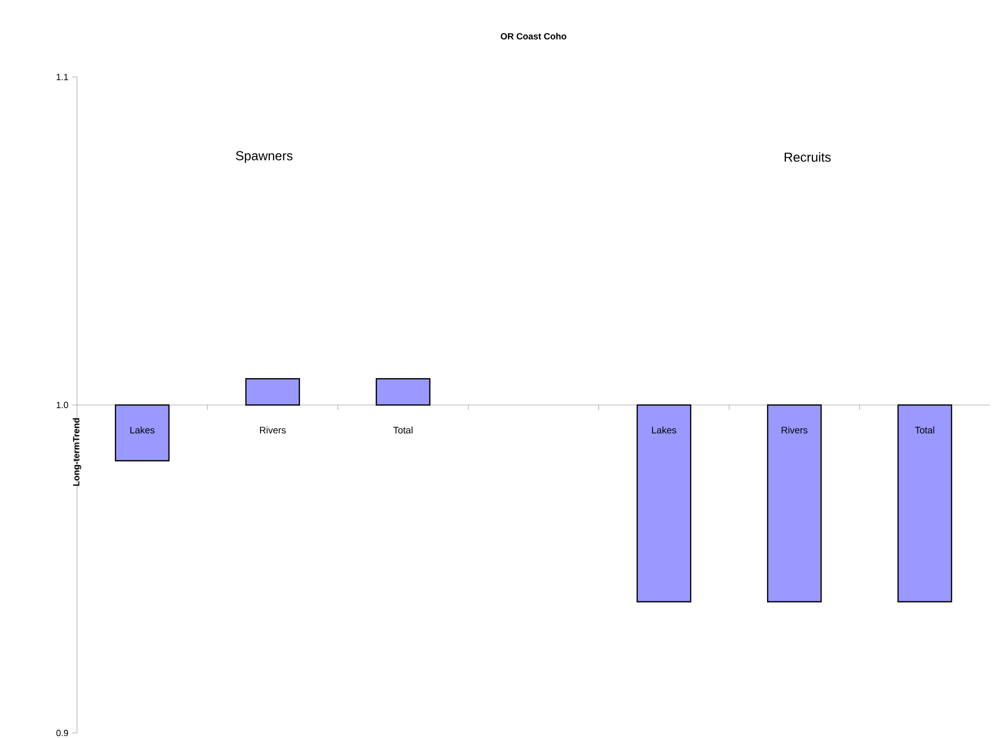  I want to click on y-tick-label: 1.0, so click(62, 405).